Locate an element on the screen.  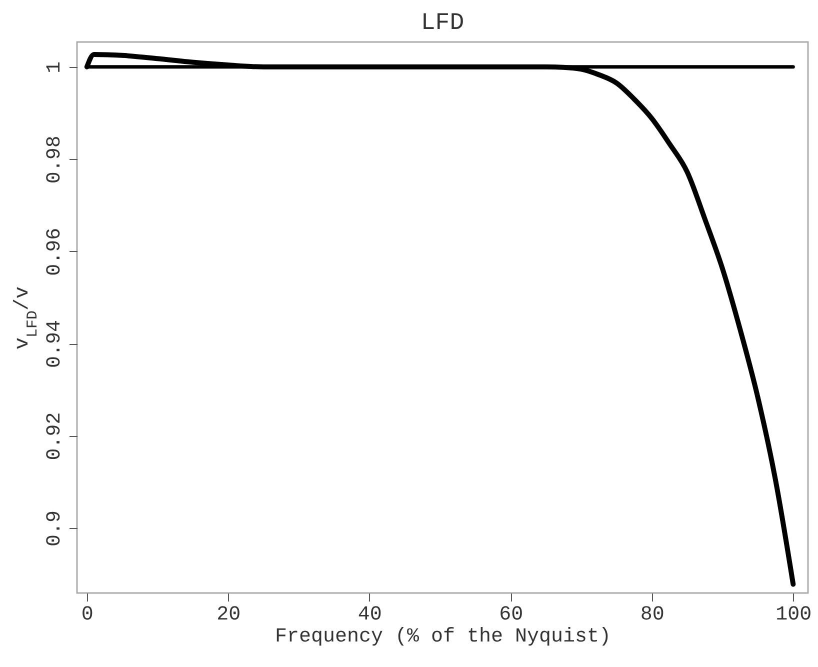
y-tick-label: 0.92 is located at coordinates (55, 436).